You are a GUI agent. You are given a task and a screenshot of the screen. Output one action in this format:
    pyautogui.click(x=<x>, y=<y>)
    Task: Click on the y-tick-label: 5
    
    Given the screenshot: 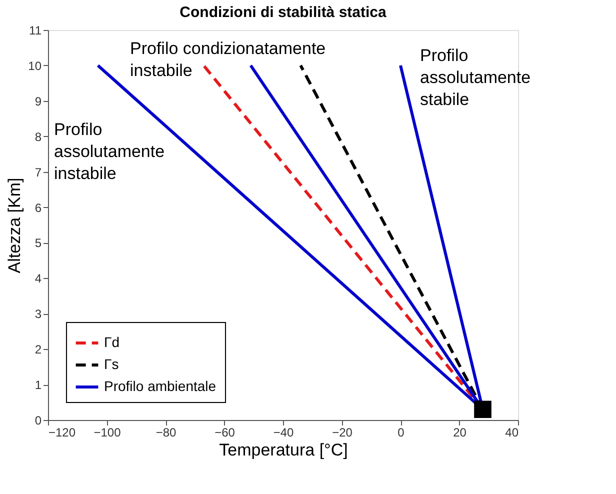 What is the action you would take?
    pyautogui.click(x=38, y=243)
    